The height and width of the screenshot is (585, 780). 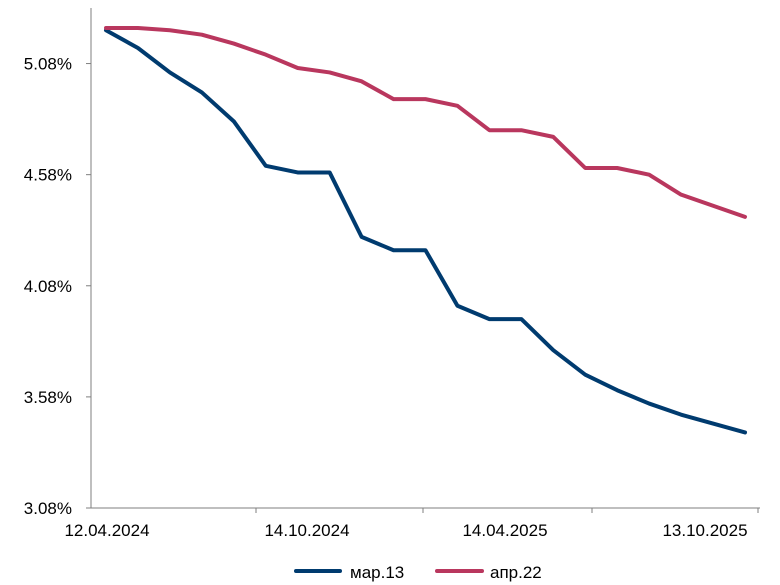 I want to click on legend: мар.13 апр.22, so click(x=418, y=572).